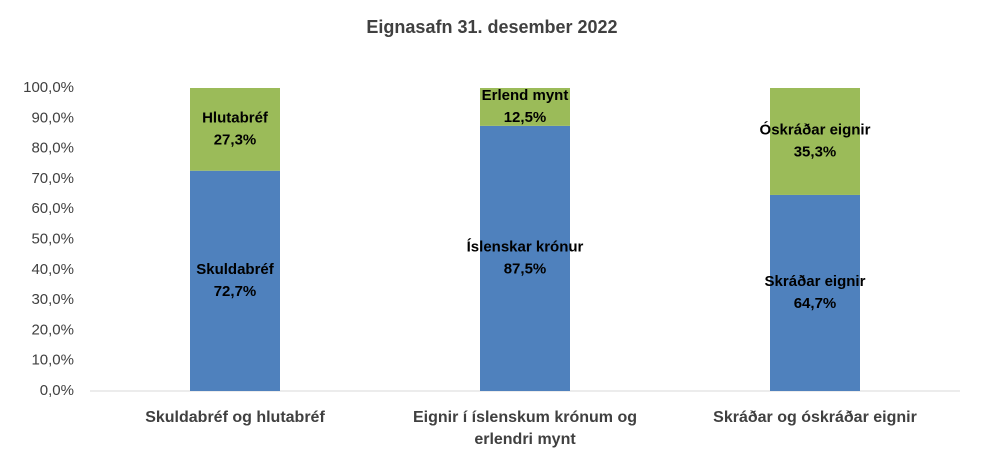 This screenshot has width=984, height=475. I want to click on value-label: 64,7%, so click(815, 303).